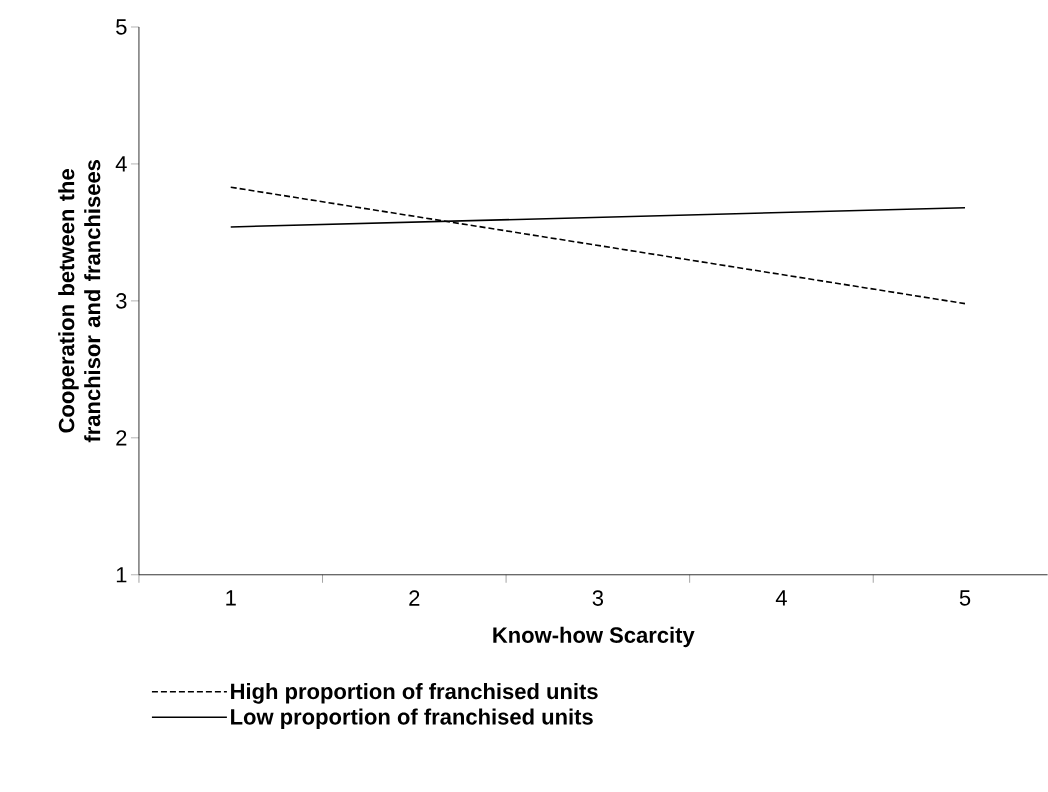  I want to click on legend-label: Low proportion of franchised units, so click(412, 719).